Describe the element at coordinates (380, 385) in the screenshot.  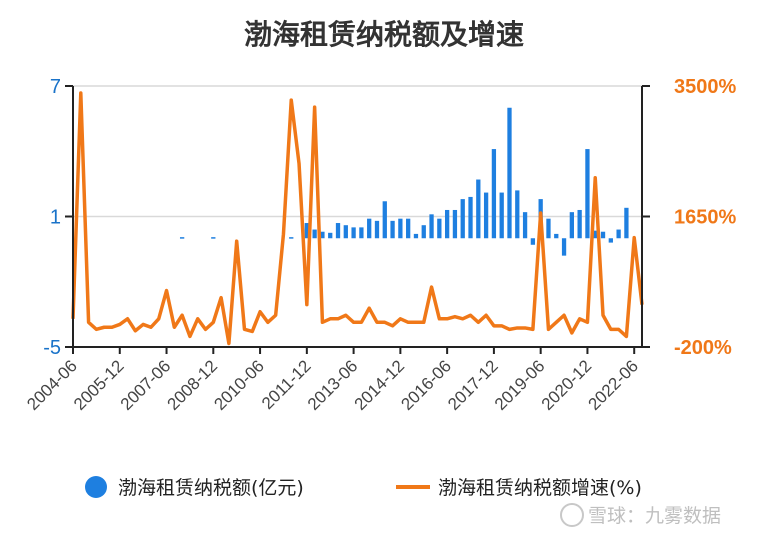
I see `x-tick-label-7: 2014-12` at that location.